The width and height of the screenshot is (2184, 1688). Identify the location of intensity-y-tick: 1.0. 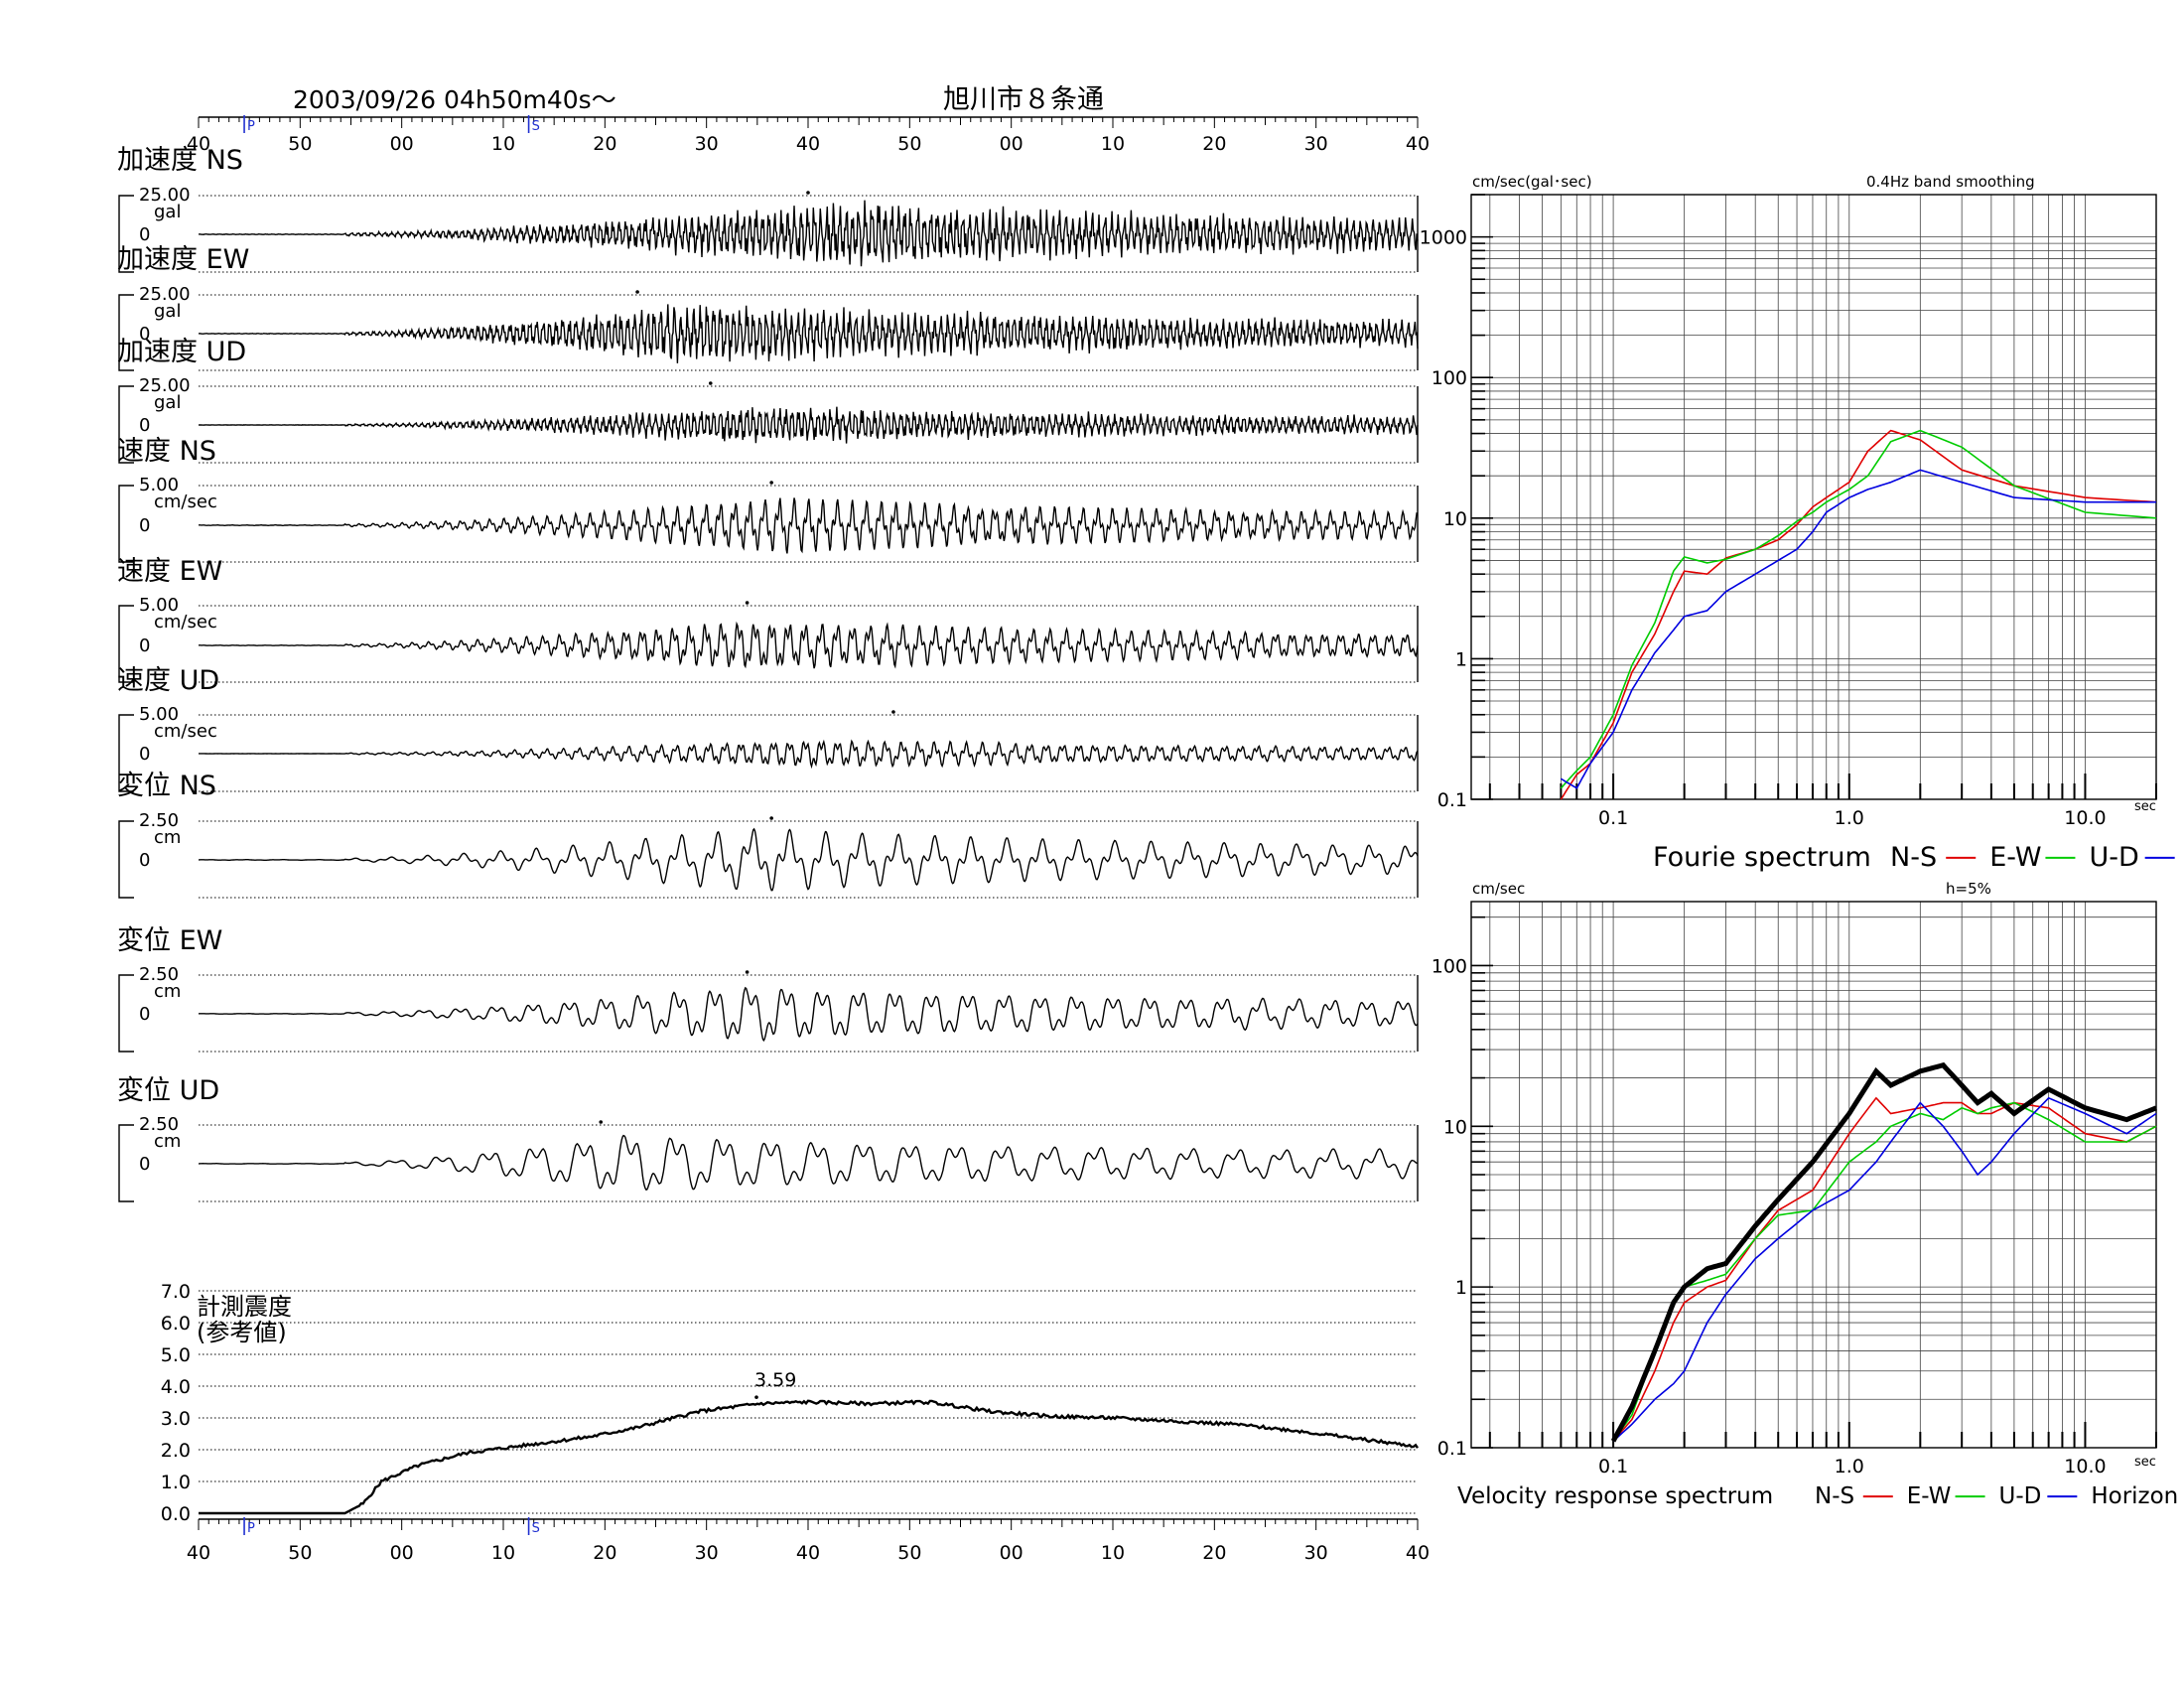
(176, 1482).